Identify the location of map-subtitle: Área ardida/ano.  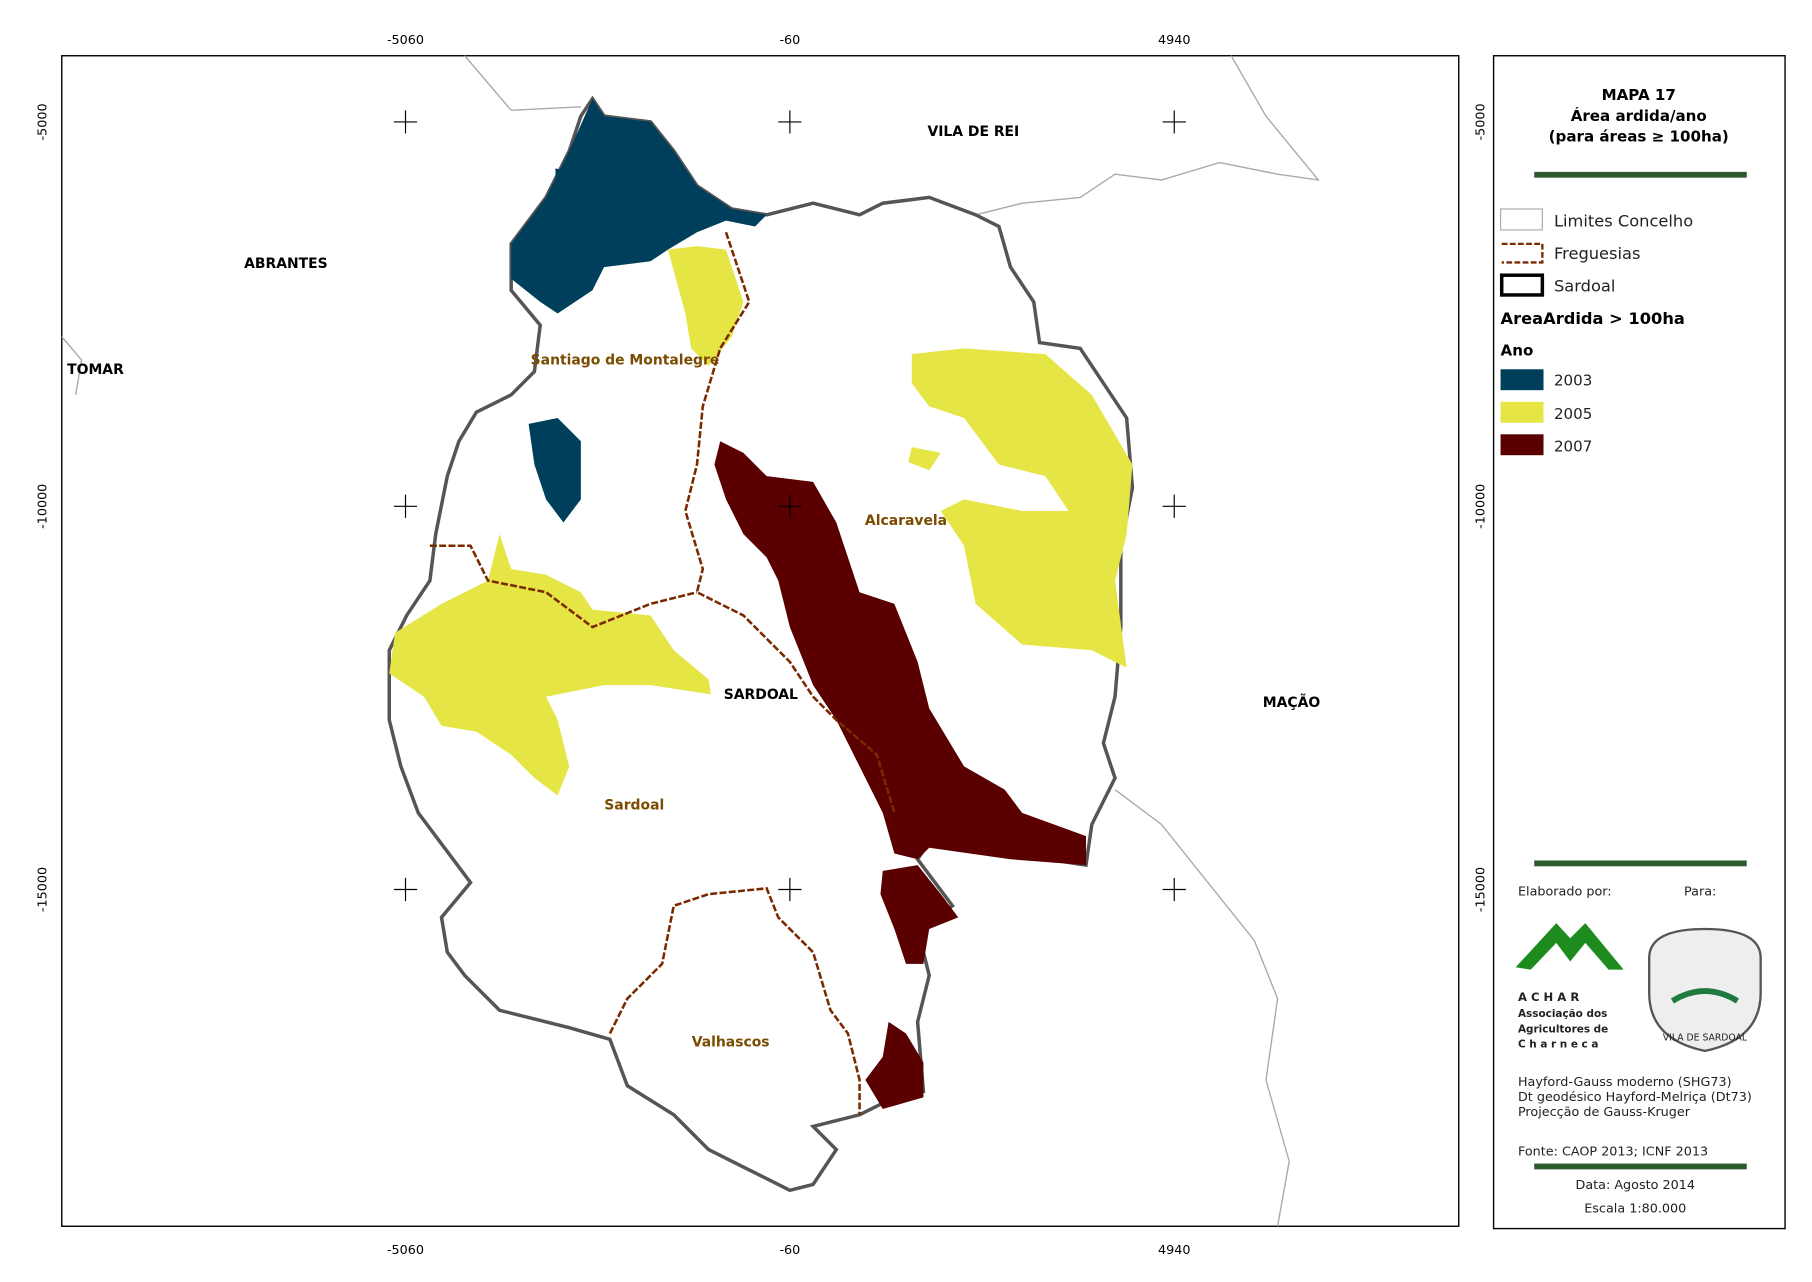
(1639, 115).